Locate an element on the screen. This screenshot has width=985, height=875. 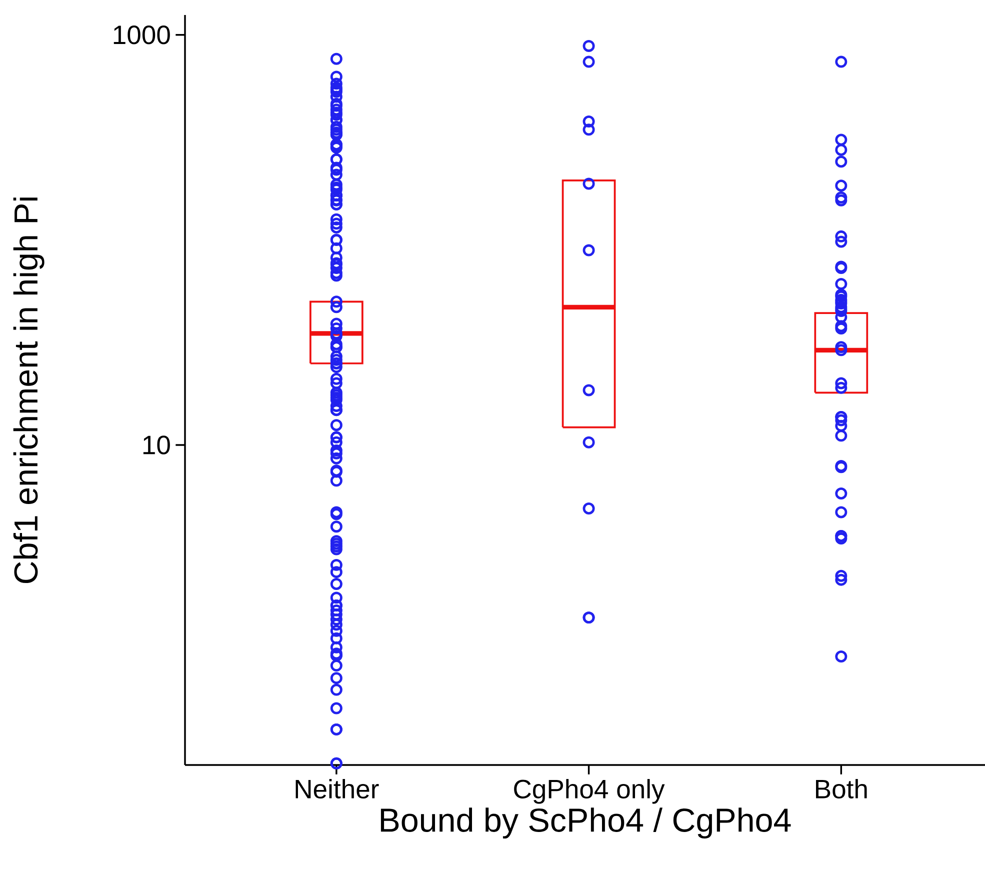
x-tick-label: Both is located at coordinates (841, 789).